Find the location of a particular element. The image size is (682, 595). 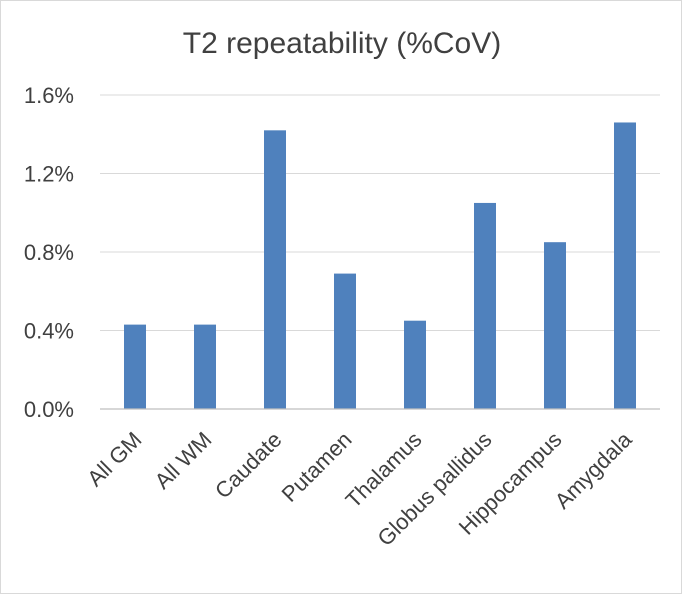

bar-caudate is located at coordinates (275, 269).